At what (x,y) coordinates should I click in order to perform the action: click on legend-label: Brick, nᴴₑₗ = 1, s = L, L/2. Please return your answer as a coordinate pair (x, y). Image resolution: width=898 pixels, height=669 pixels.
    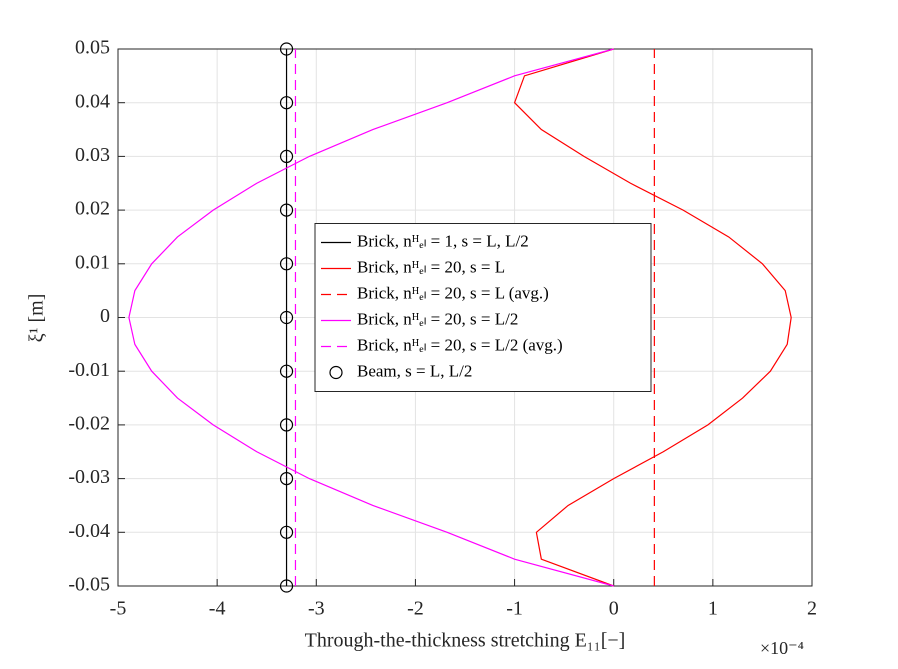
    Looking at the image, I should click on (443, 240).